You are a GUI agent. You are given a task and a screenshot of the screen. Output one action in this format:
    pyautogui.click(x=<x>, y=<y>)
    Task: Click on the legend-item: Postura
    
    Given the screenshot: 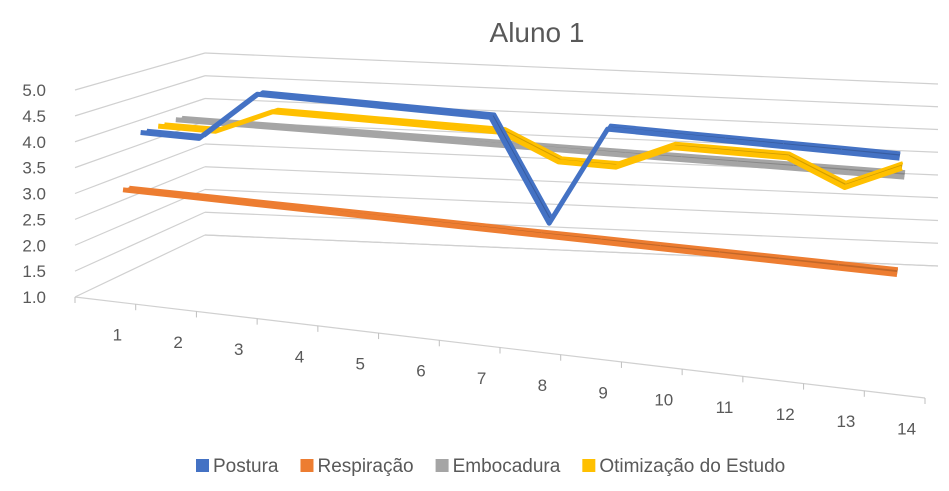 What is the action you would take?
    pyautogui.click(x=237, y=466)
    